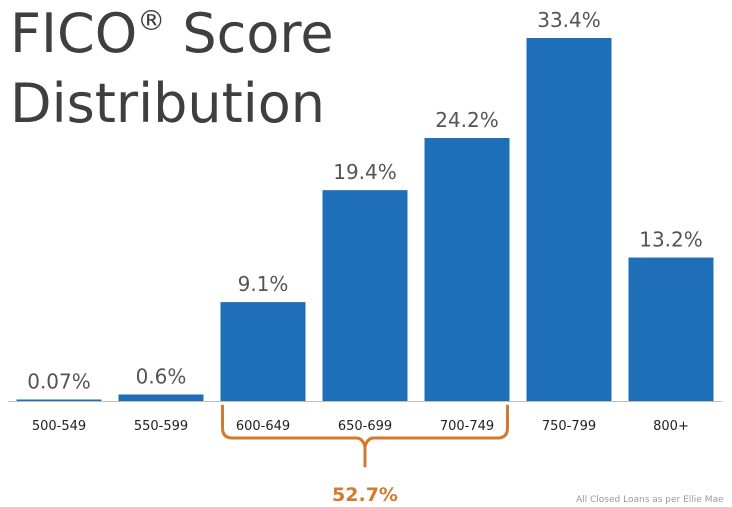  I want to click on value-label-800+: 13.2%, so click(671, 240).